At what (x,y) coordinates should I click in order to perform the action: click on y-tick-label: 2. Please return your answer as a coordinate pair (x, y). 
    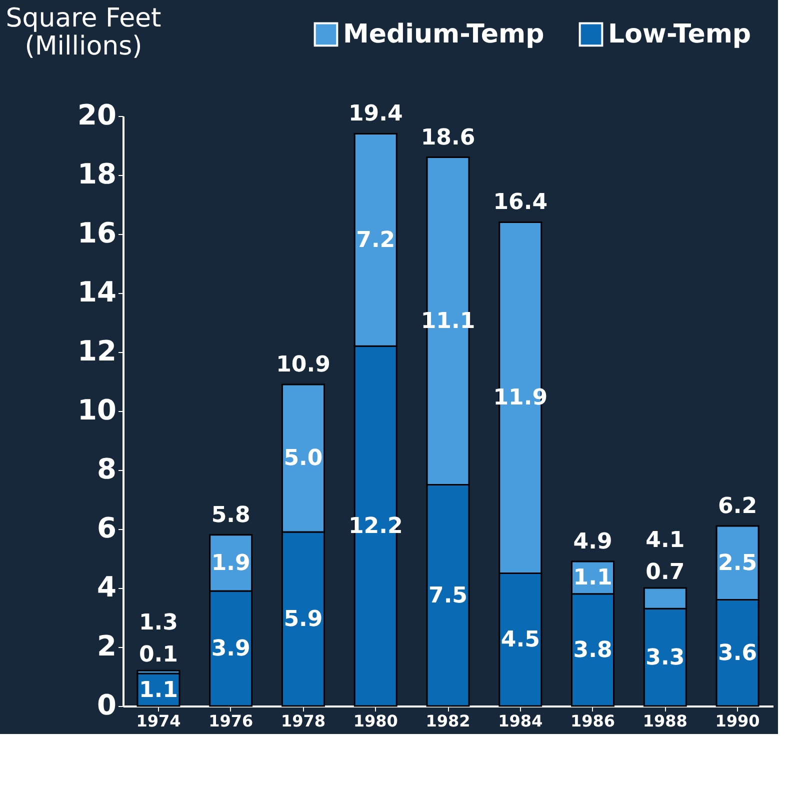
    Looking at the image, I should click on (106, 646).